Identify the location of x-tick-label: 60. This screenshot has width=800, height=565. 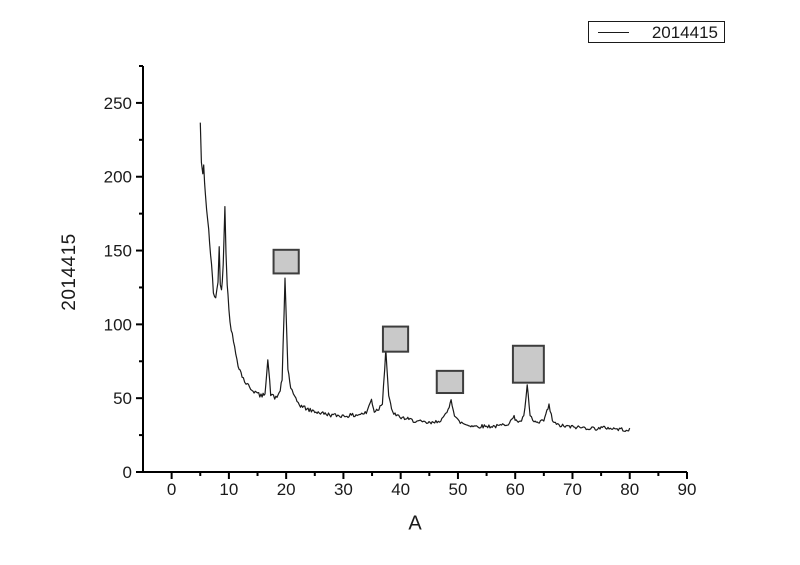
(515, 489).